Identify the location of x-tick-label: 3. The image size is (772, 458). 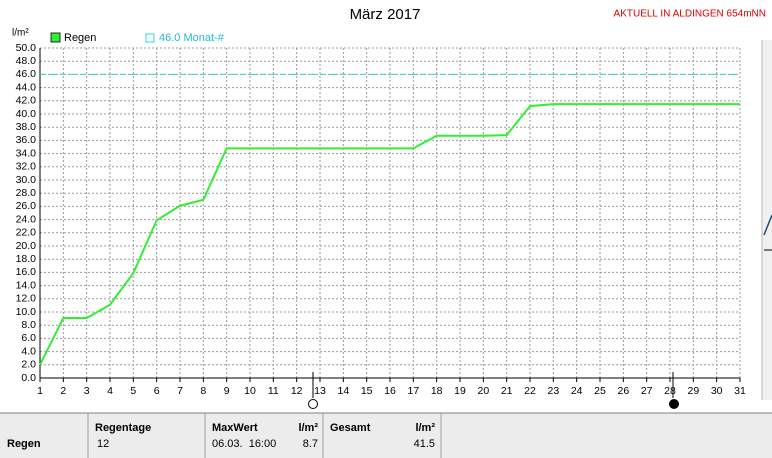
(87, 391).